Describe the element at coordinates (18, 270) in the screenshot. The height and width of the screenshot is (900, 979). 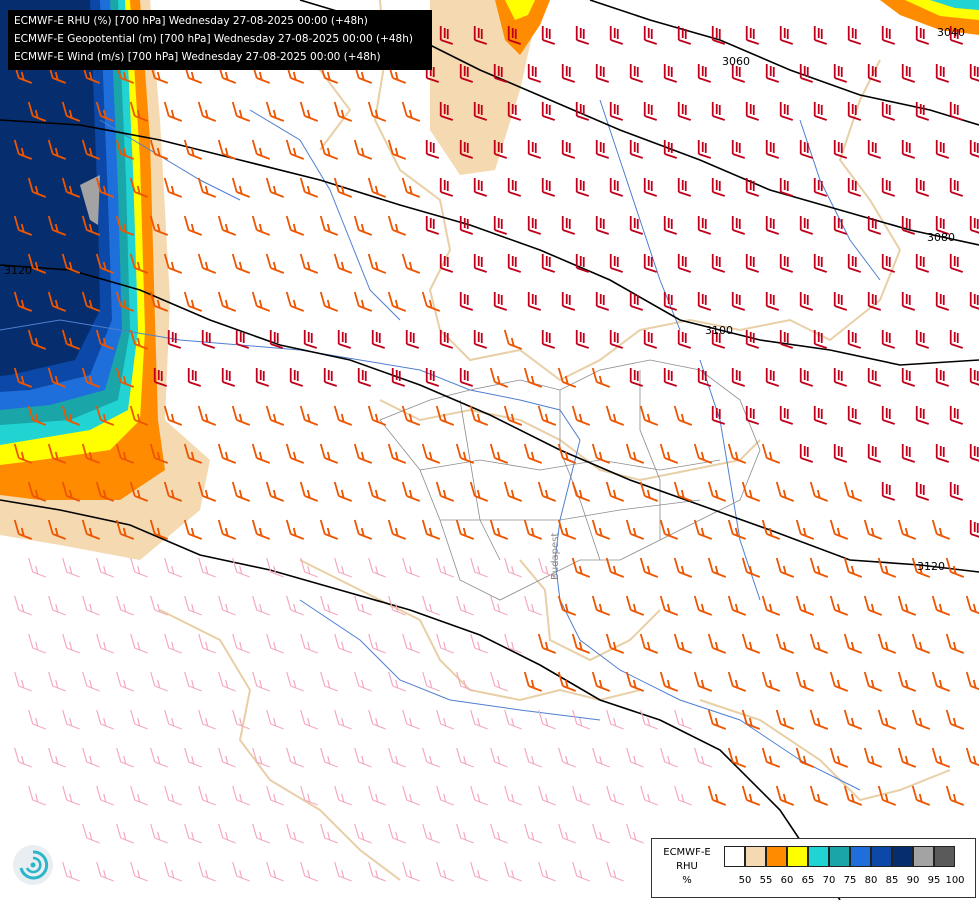
I see `contour-label-3120-west: 3120` at that location.